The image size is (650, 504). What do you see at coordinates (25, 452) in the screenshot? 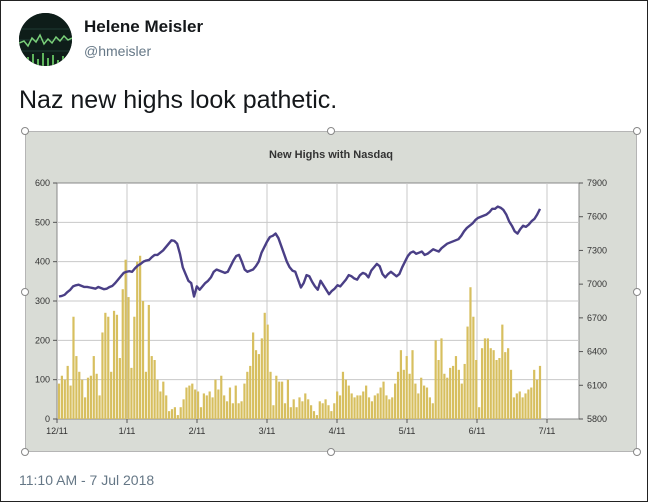
I see `resize-handle-bl` at bounding box center [25, 452].